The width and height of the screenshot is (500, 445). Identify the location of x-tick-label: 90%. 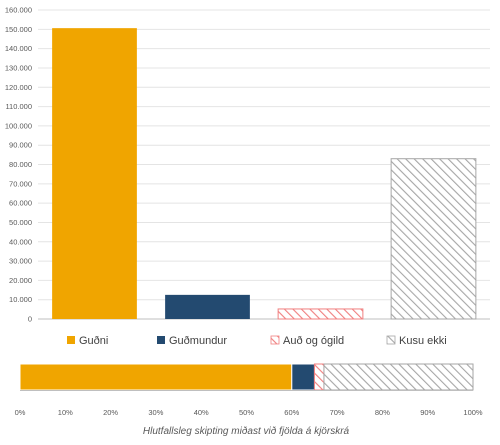
(427, 412).